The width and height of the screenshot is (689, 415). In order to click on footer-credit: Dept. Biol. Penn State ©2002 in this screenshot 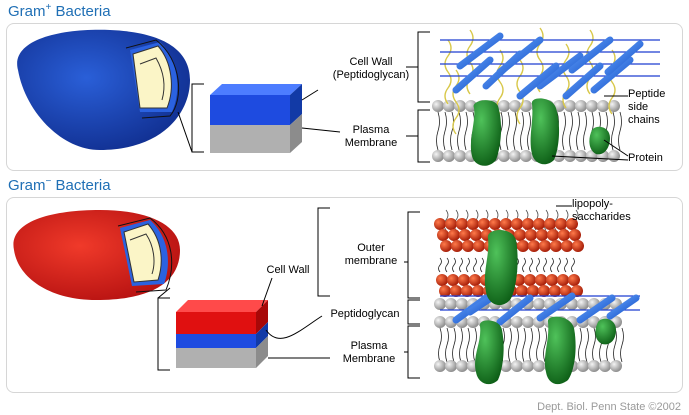, I will do `click(609, 407)`.